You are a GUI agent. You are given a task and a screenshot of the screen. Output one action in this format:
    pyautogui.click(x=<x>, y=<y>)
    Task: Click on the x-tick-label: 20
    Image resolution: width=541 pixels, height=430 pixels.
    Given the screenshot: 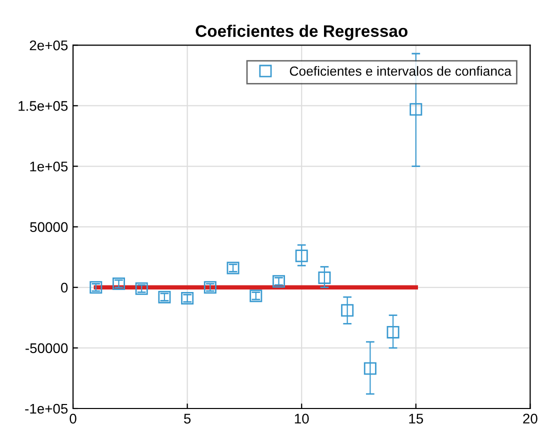 What is the action you would take?
    pyautogui.click(x=530, y=419)
    